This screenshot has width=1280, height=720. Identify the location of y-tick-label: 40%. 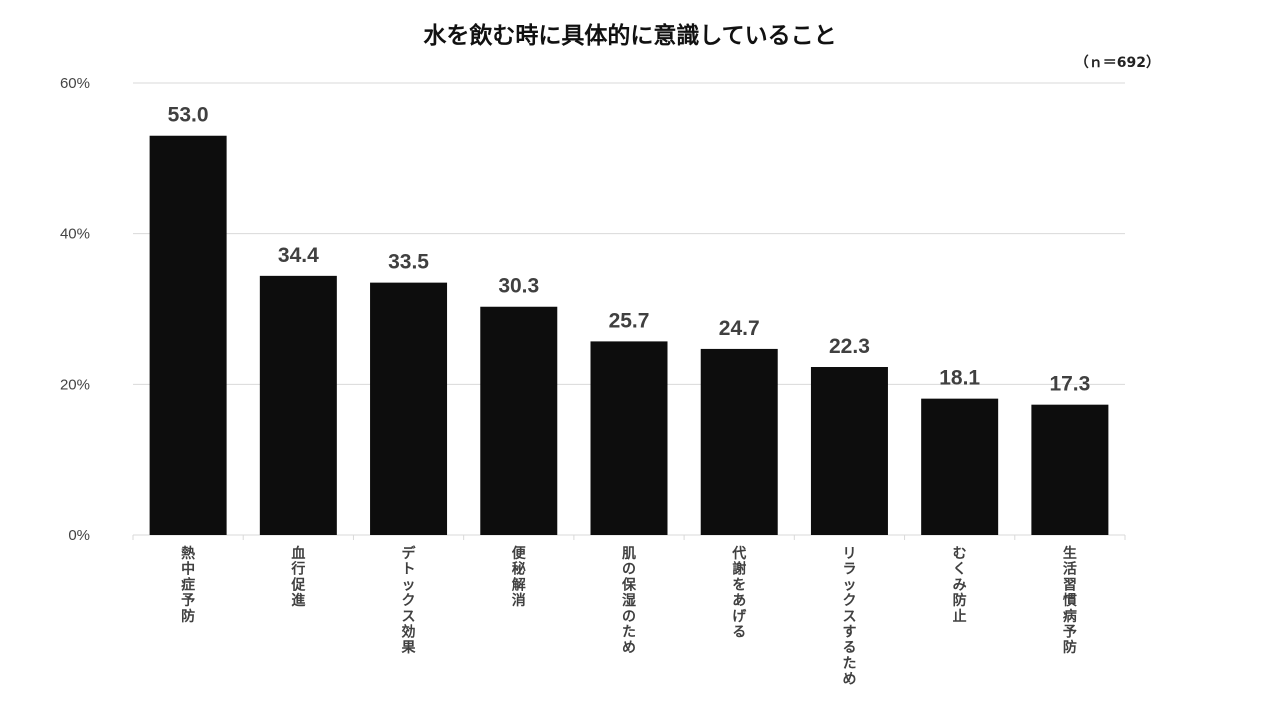
(75, 234).